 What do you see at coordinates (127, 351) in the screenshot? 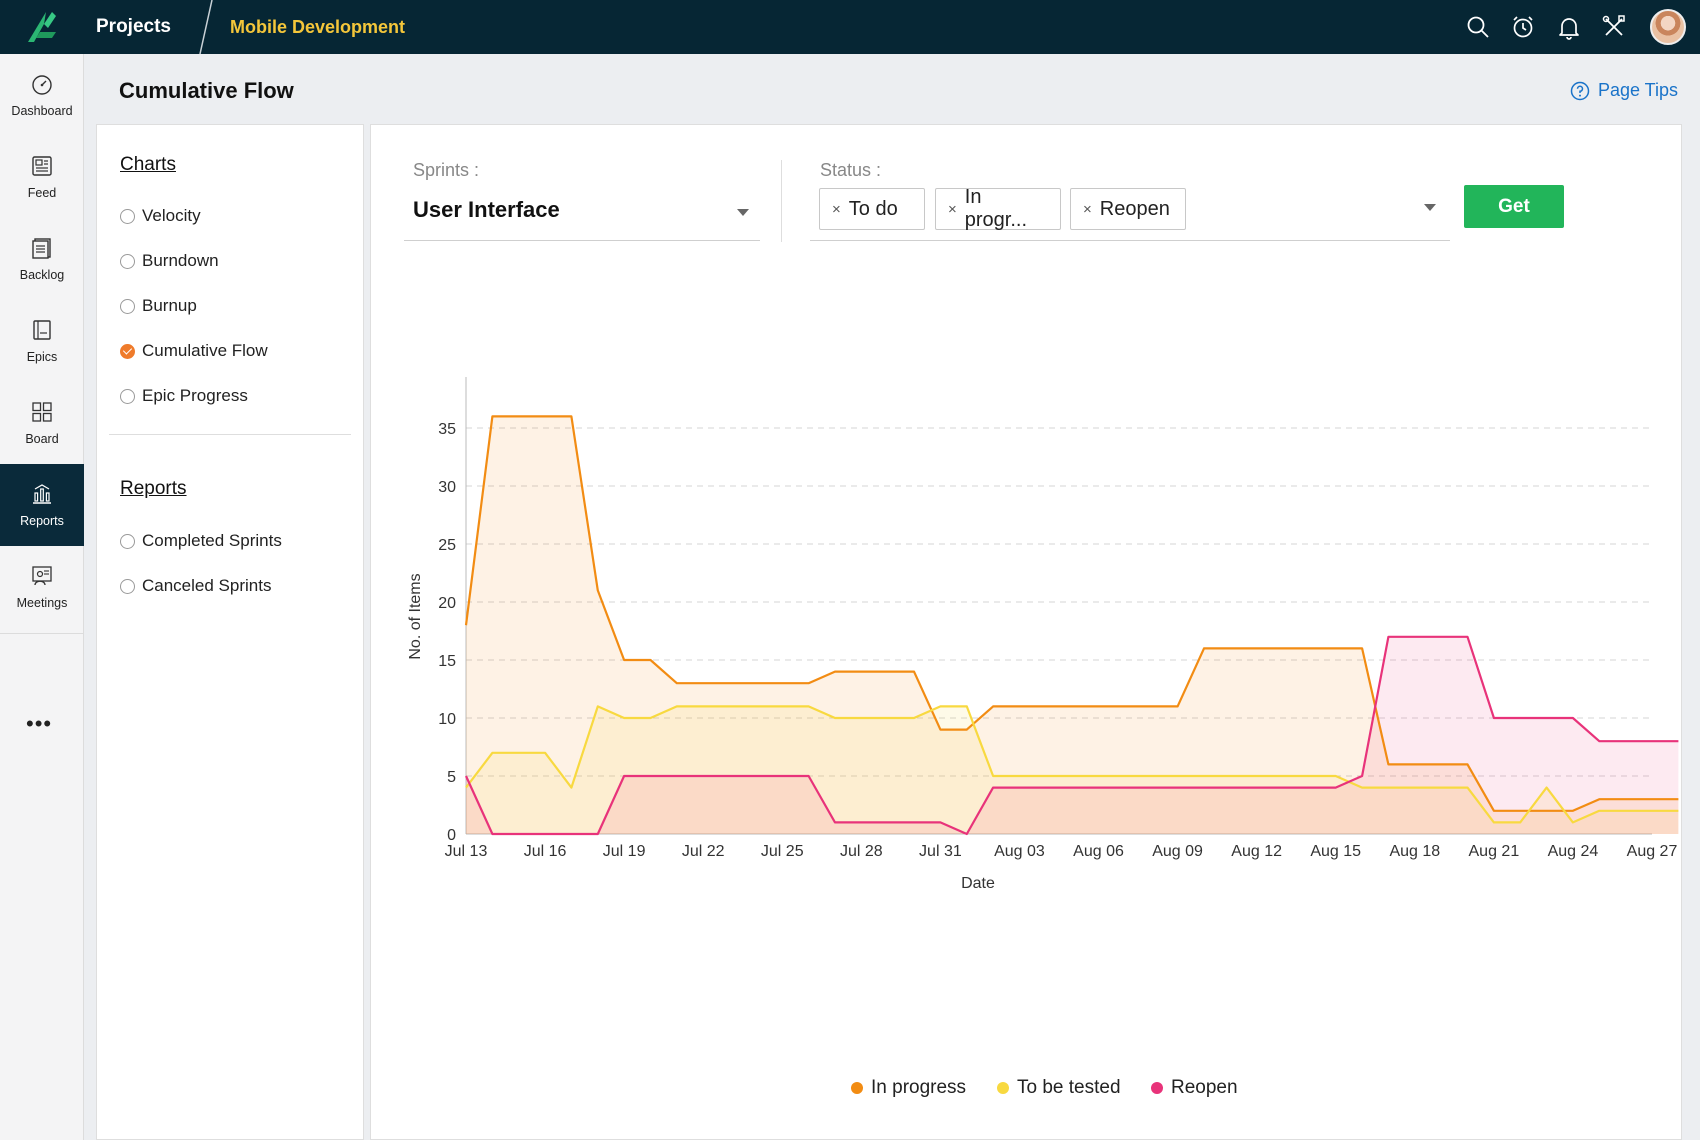
I see `radio-button-checked` at bounding box center [127, 351].